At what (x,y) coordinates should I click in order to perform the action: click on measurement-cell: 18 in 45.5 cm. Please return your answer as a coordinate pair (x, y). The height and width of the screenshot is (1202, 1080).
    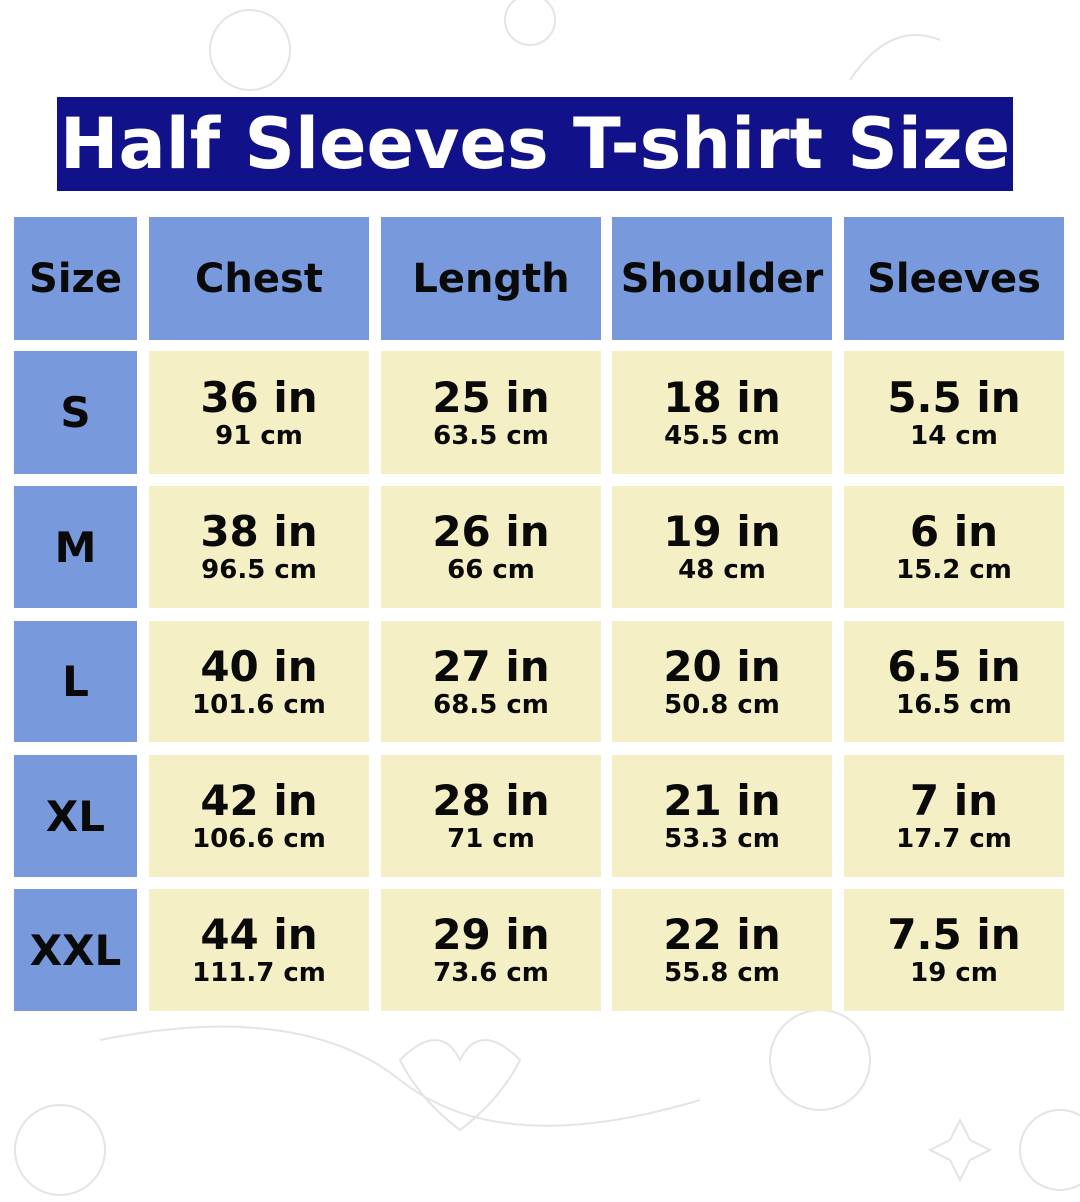
    Looking at the image, I should click on (722, 412).